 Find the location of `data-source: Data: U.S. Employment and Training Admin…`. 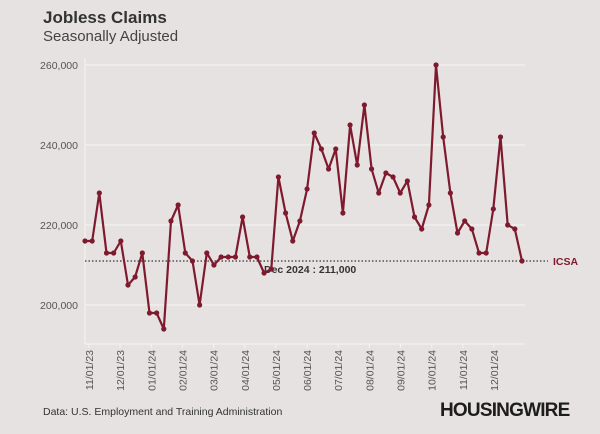

data-source: Data: U.S. Employment and Training Admin… is located at coordinates (163, 412).